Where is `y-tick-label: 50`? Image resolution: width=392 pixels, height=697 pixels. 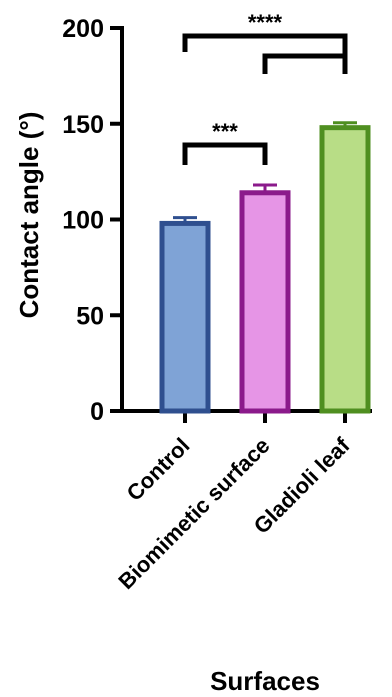 y-tick-label: 50 is located at coordinates (90, 316).